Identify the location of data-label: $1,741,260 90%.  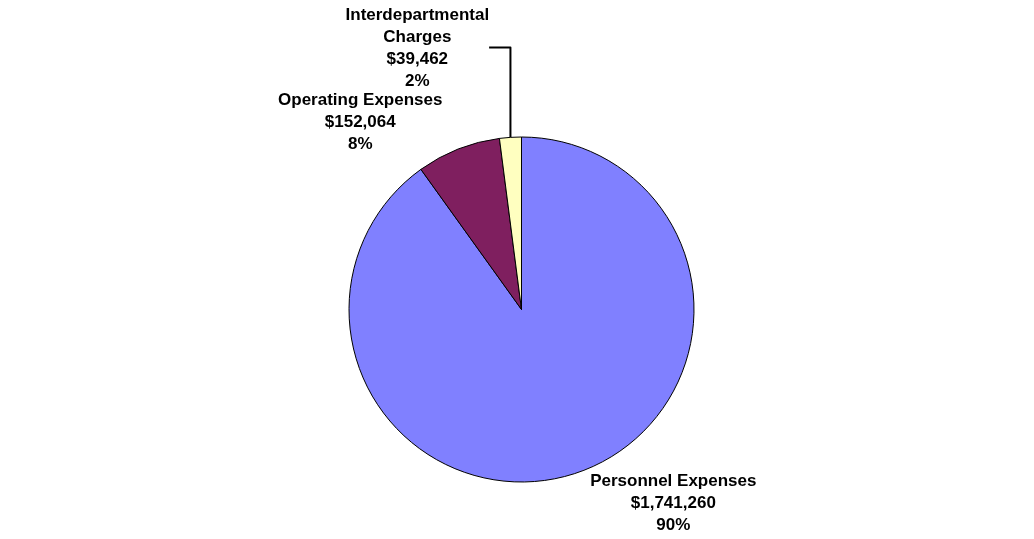
(673, 513).